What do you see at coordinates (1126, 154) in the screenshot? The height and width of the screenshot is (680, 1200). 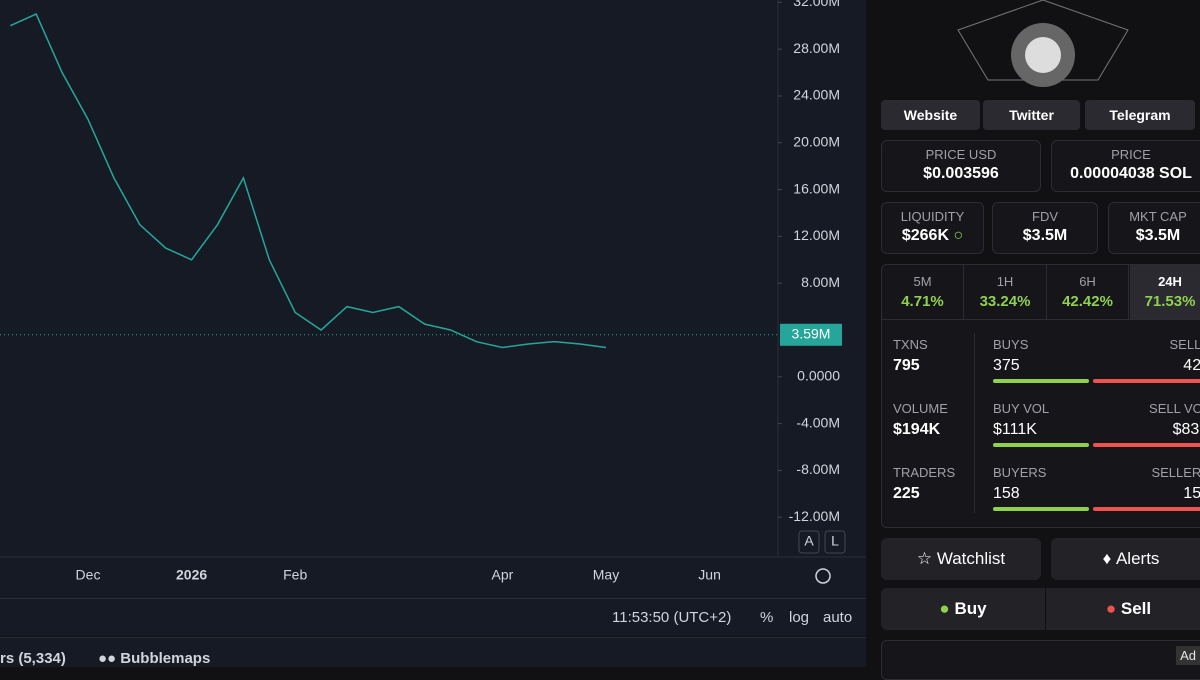 I see `label: PRICE` at bounding box center [1126, 154].